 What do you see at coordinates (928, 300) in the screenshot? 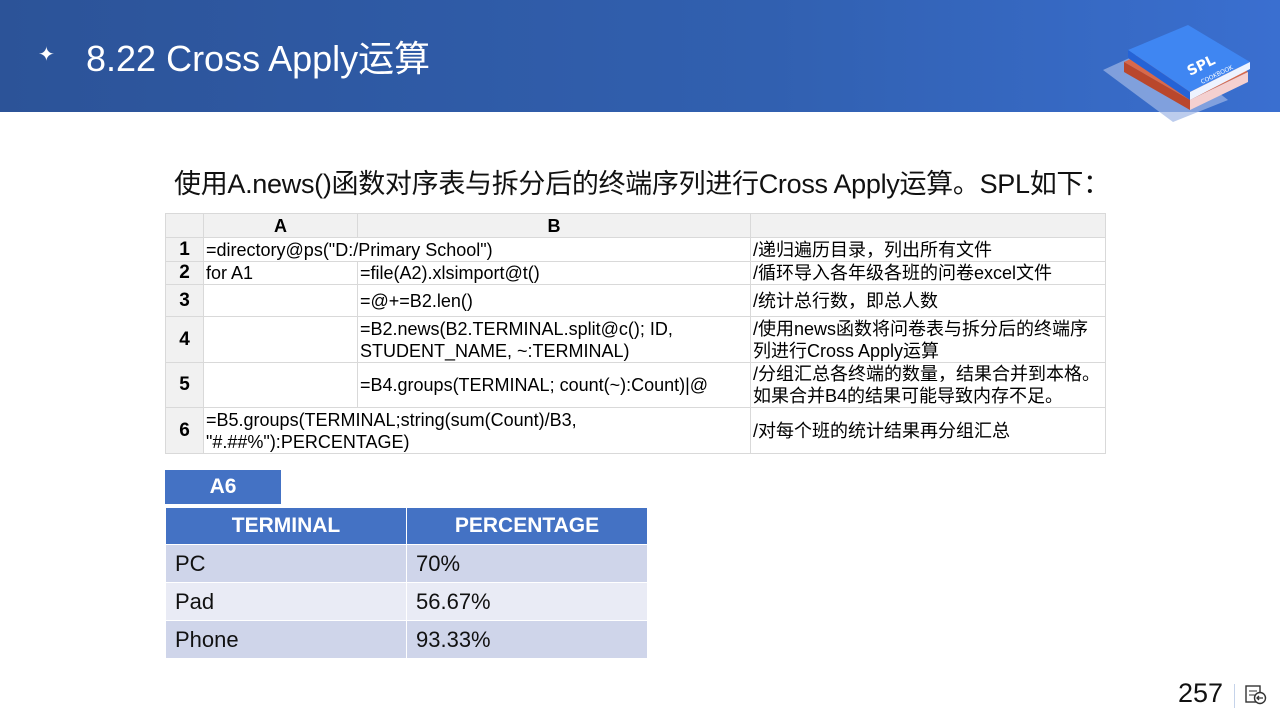
I see `cell-c3: /统计总行数，即总人数` at bounding box center [928, 300].